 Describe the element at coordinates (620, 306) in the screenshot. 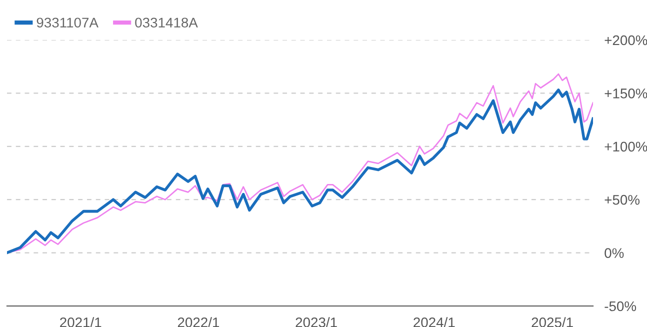

I see `y-tick-label: -50%` at that location.